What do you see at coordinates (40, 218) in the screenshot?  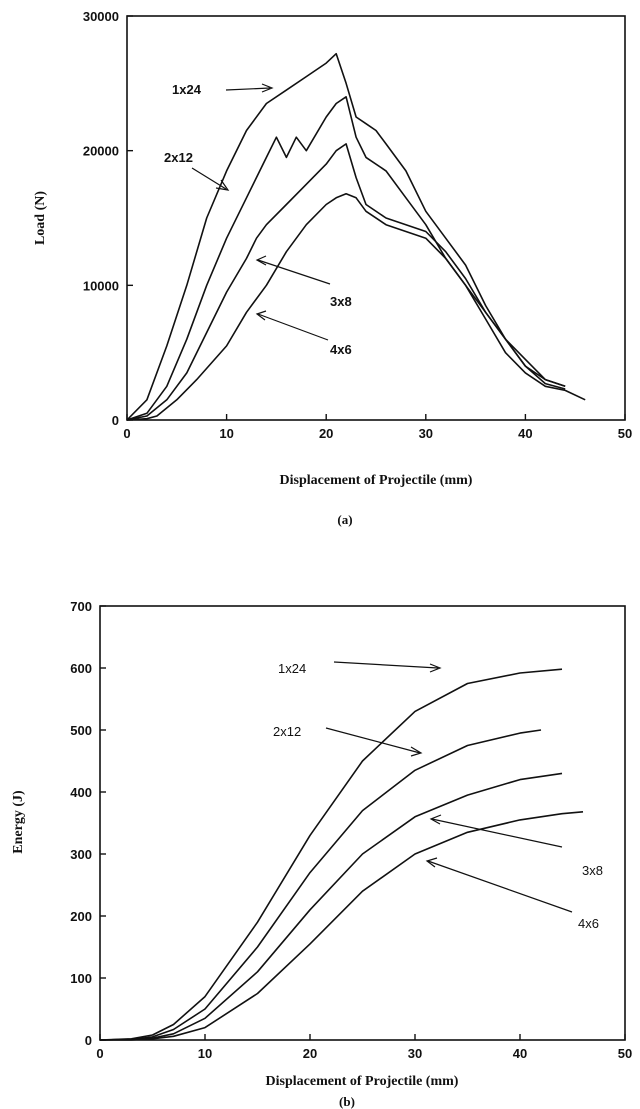 I see `chart-a-ylabel: Load (N)` at bounding box center [40, 218].